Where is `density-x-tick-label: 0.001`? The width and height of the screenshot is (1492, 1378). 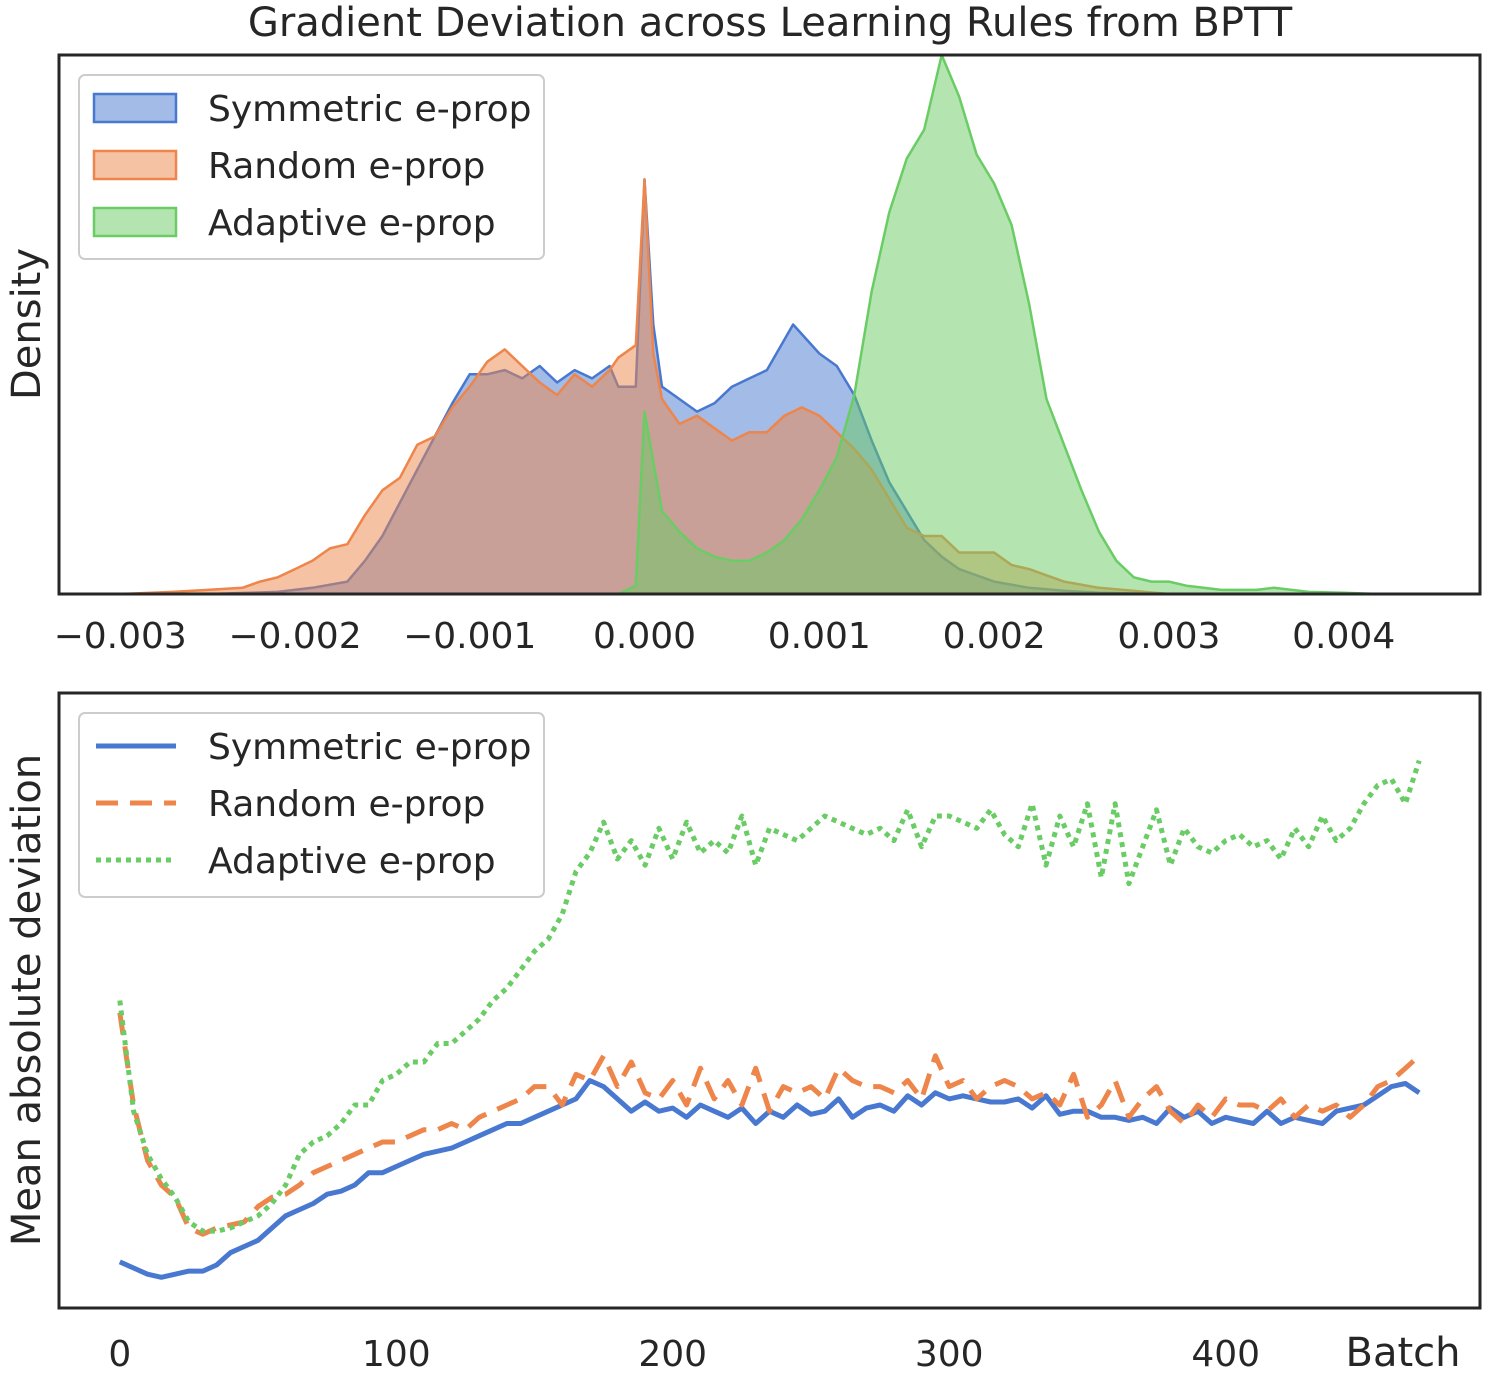 density-x-tick-label: 0.001 is located at coordinates (819, 636).